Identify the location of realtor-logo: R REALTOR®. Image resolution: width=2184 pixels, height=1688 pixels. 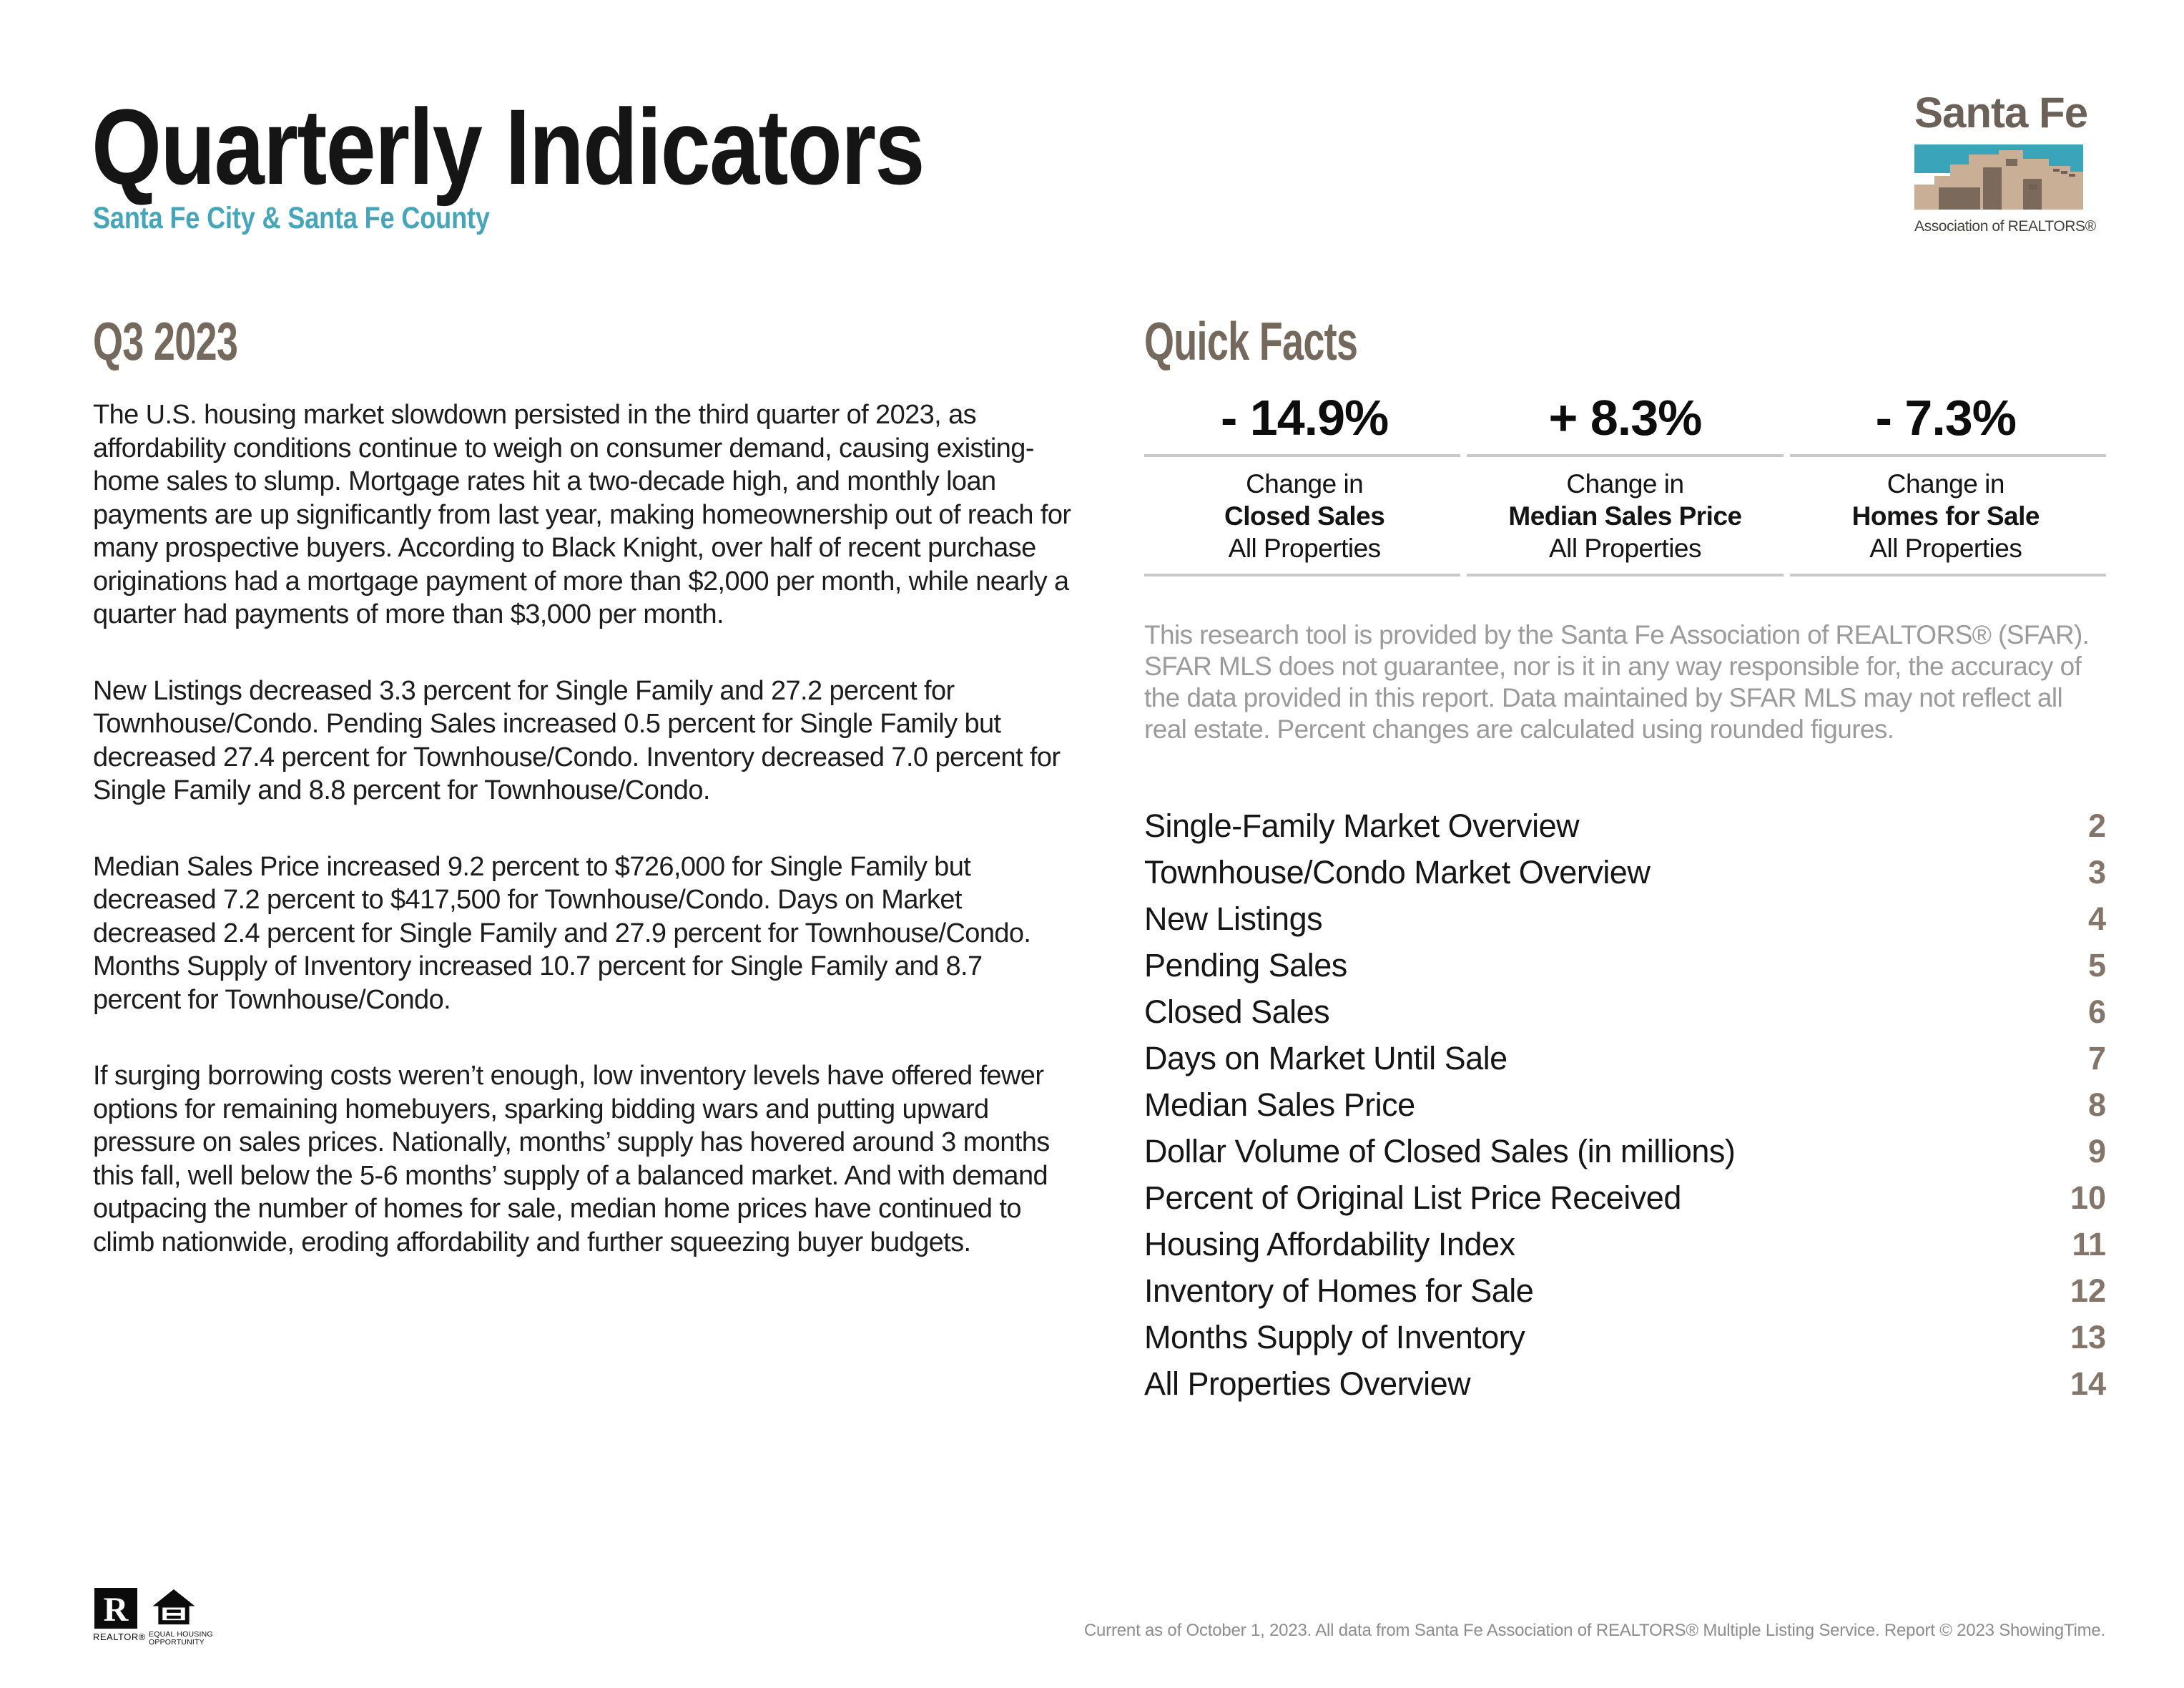
(119, 1615).